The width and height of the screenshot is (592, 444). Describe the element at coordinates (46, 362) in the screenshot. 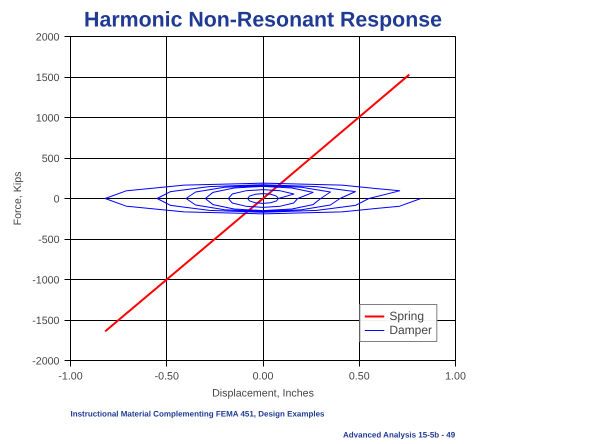

I see `y-tick-label: -2000` at that location.